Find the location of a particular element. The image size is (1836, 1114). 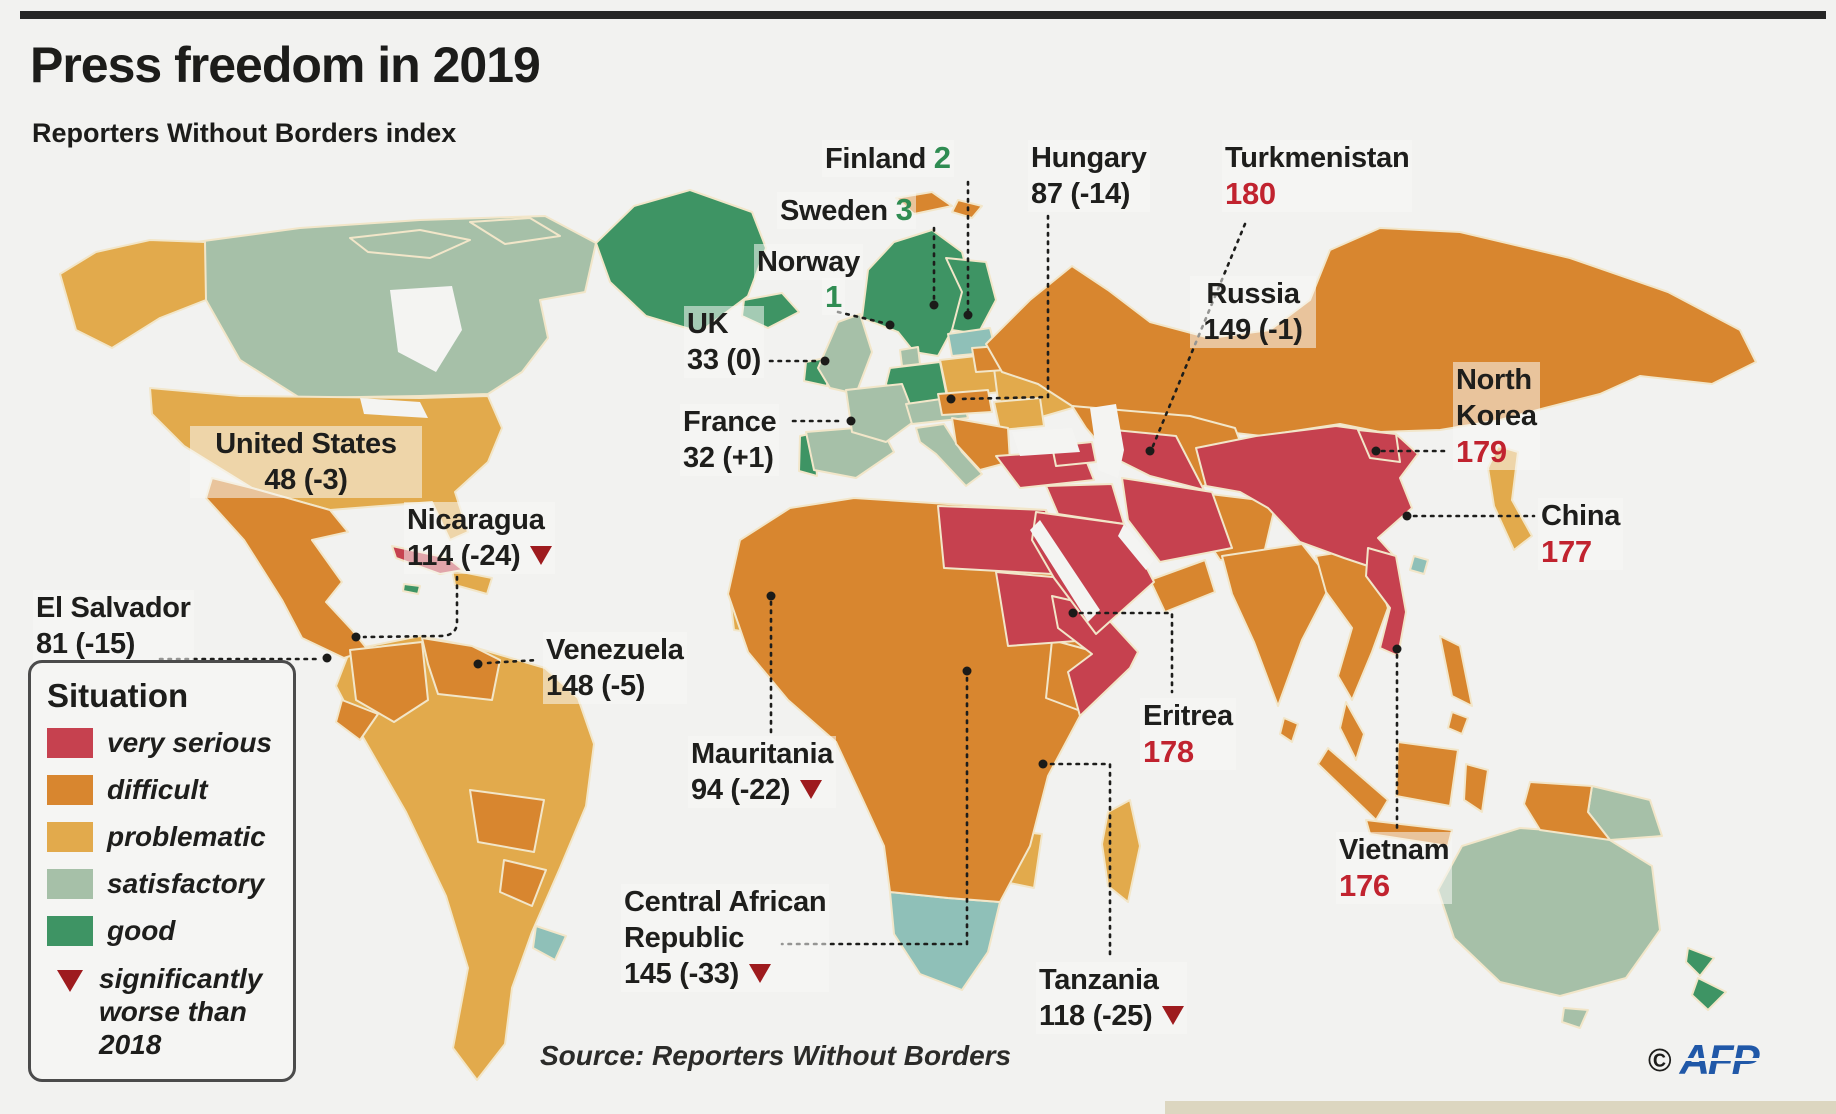

legend-item-good: good is located at coordinates (163, 931).